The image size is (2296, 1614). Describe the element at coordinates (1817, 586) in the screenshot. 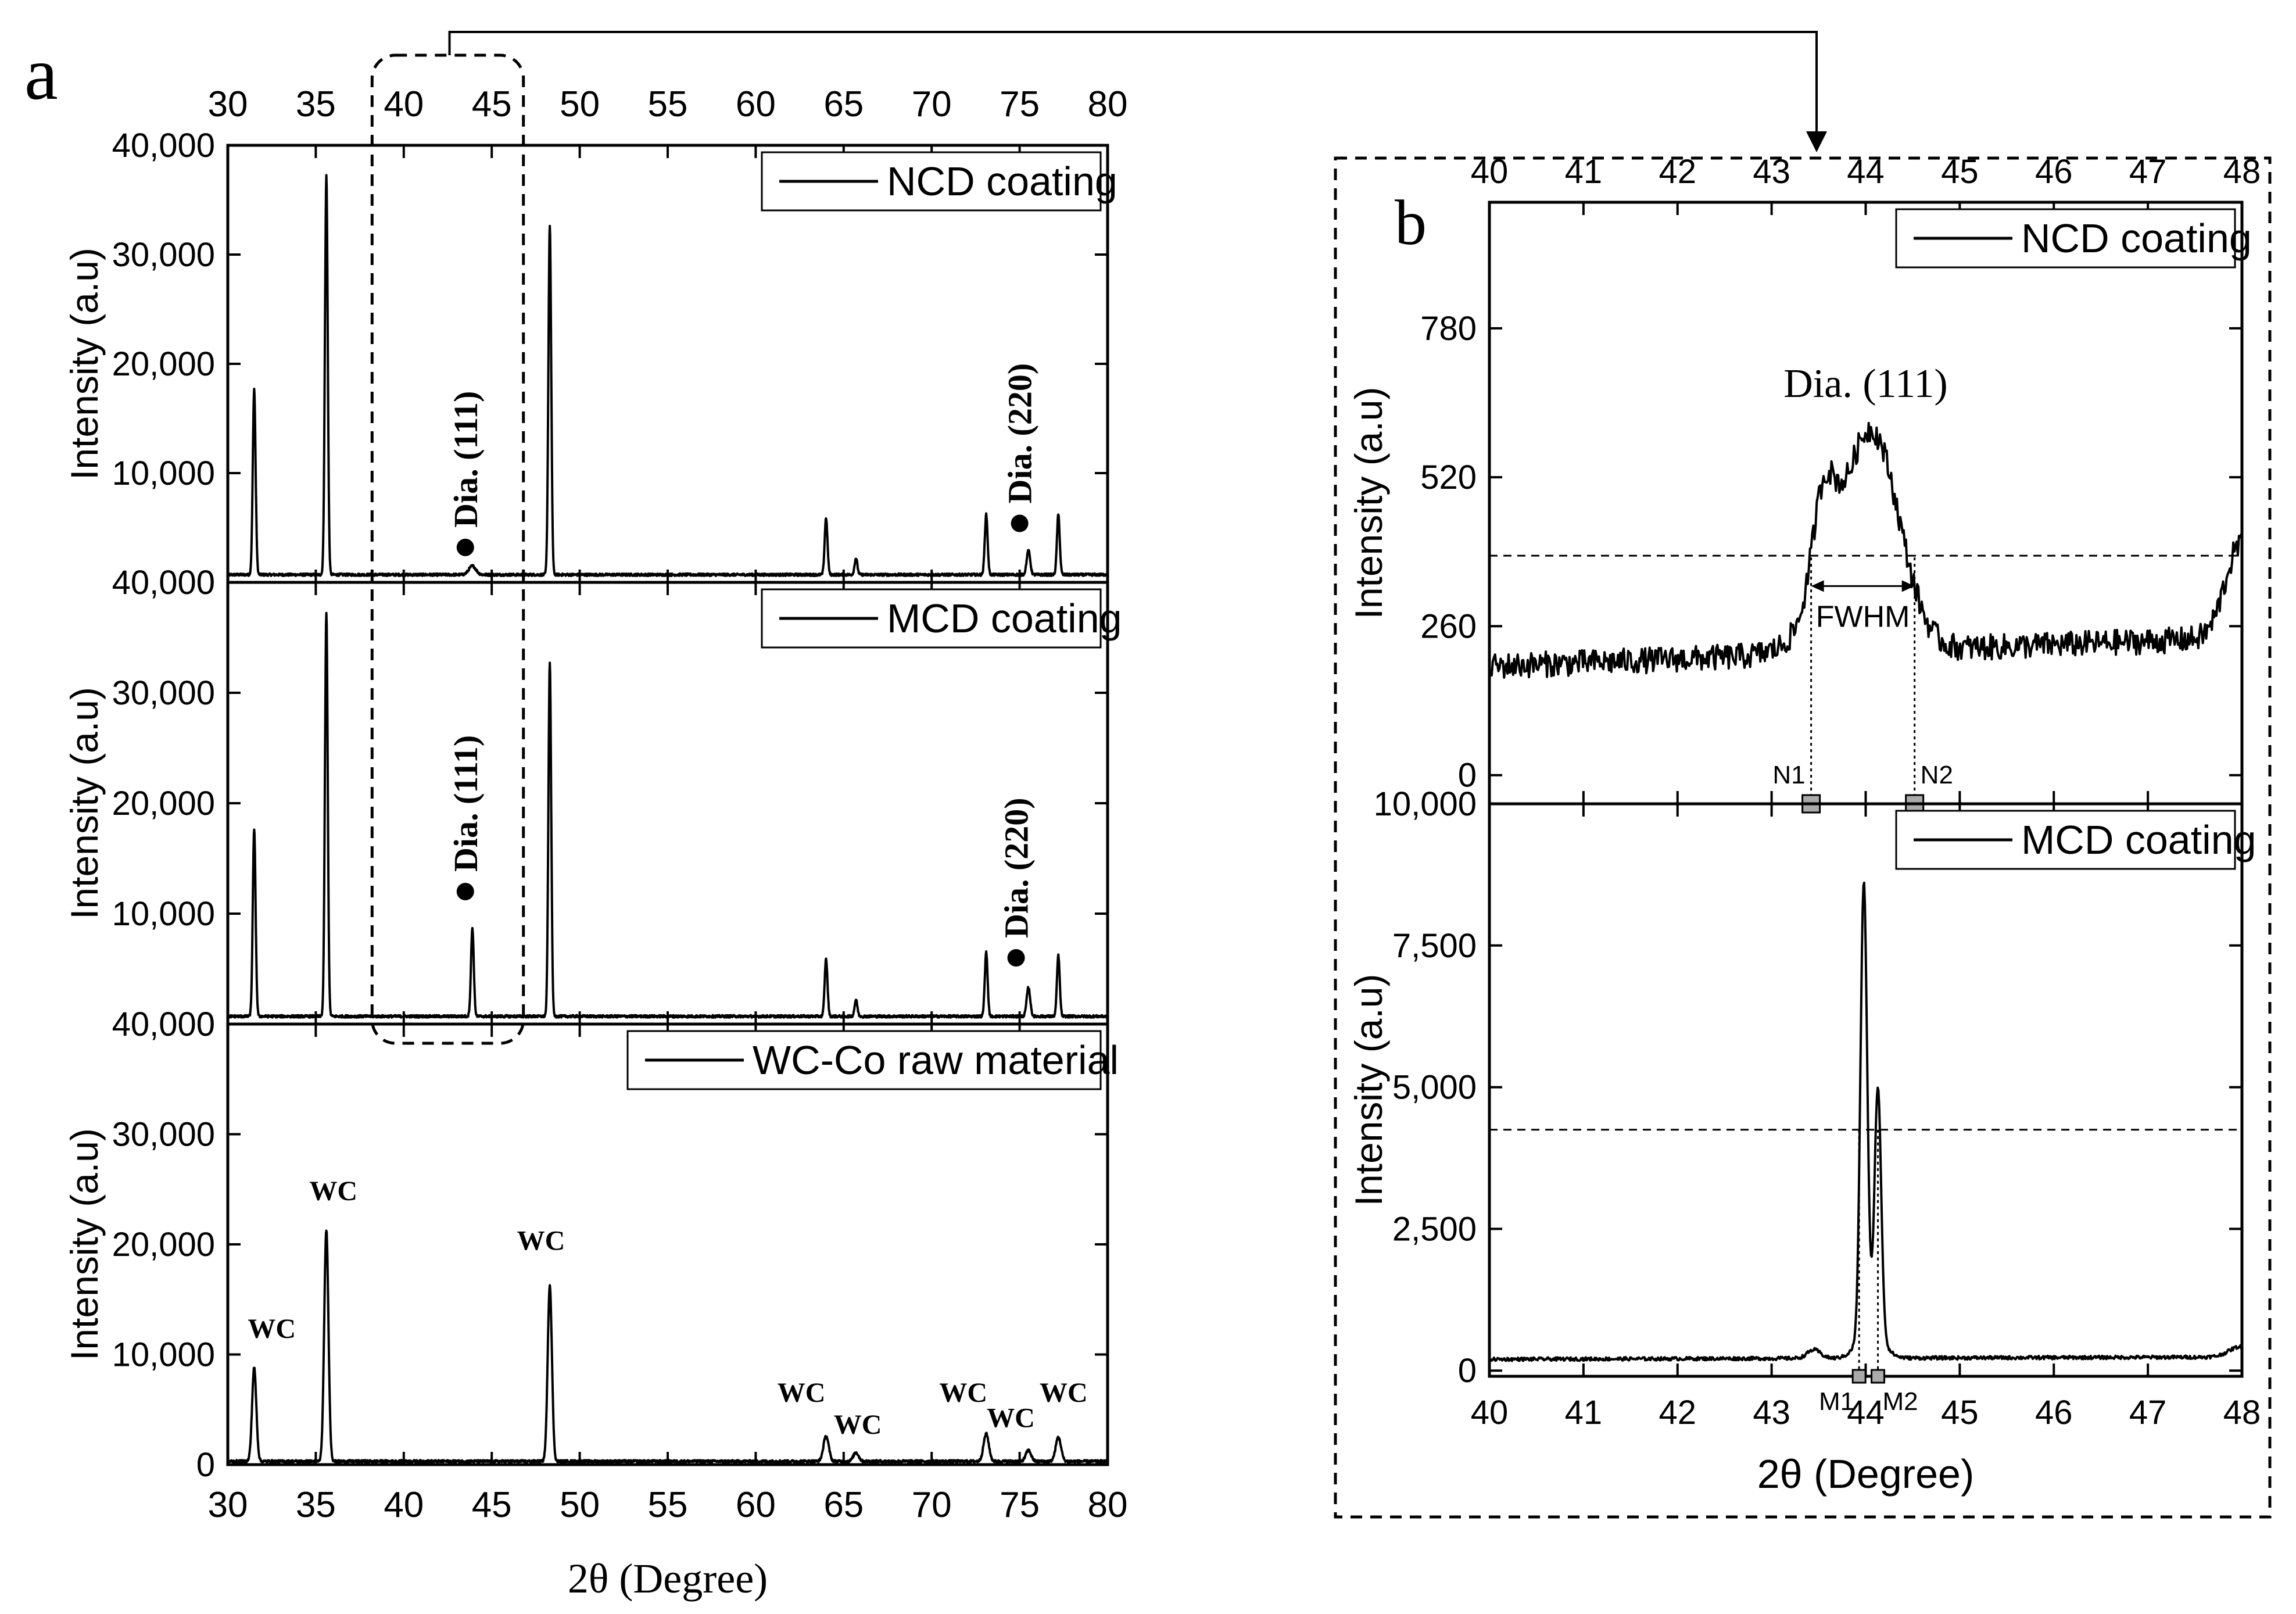

I see `fwhm-arrowhead-left` at that location.